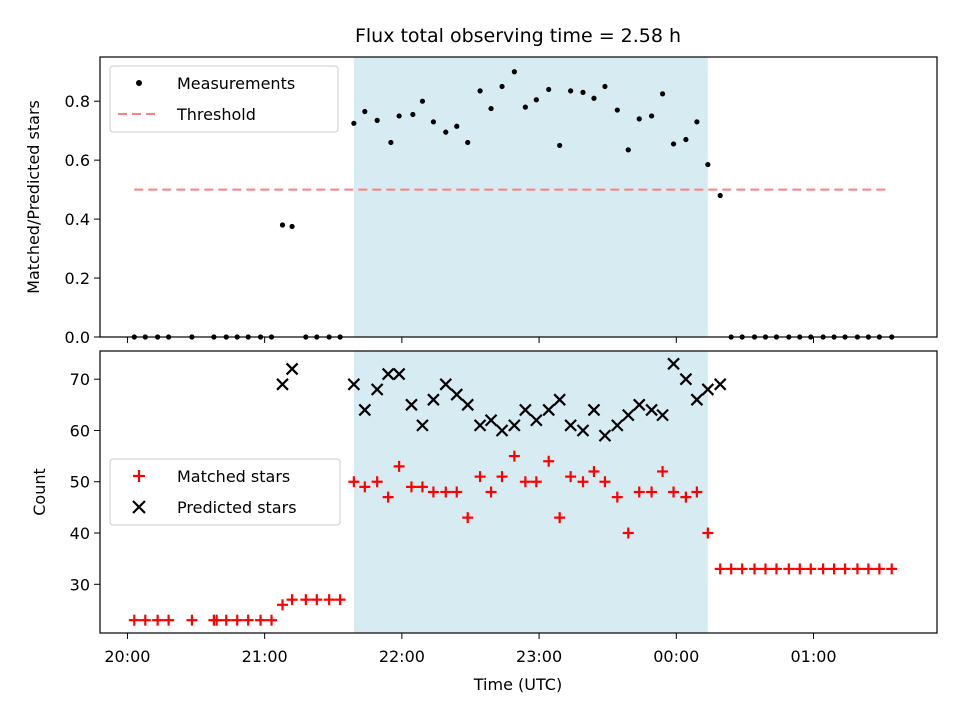  I want to click on y-tick-label: 60, so click(80, 430).